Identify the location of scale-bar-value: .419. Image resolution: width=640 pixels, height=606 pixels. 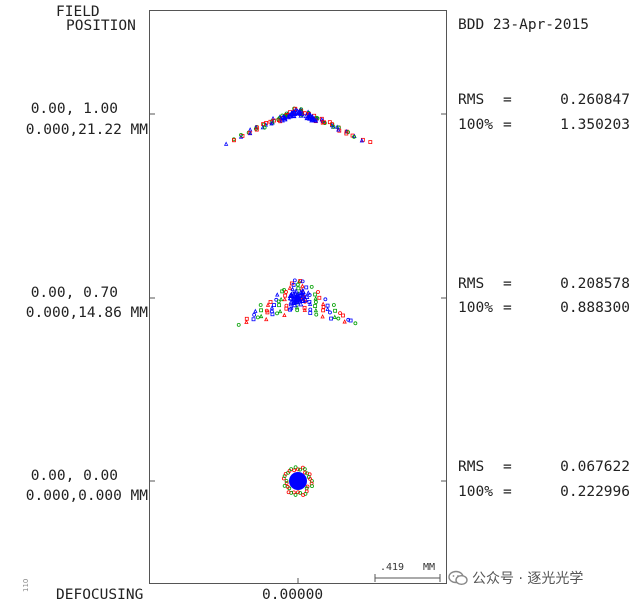
(392, 567).